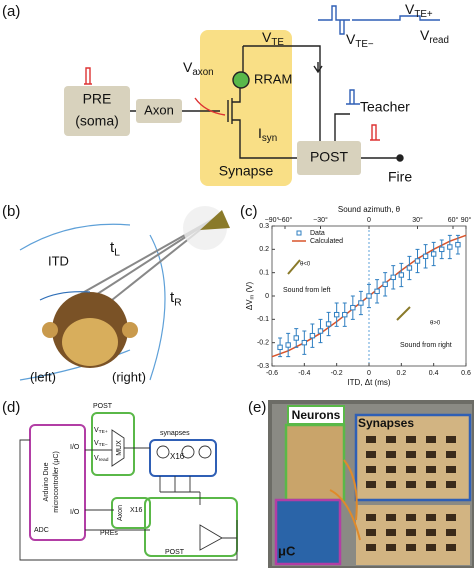 The width and height of the screenshot is (474, 568). Describe the element at coordinates (113, 444) in the screenshot. I see `mux-box` at that location.